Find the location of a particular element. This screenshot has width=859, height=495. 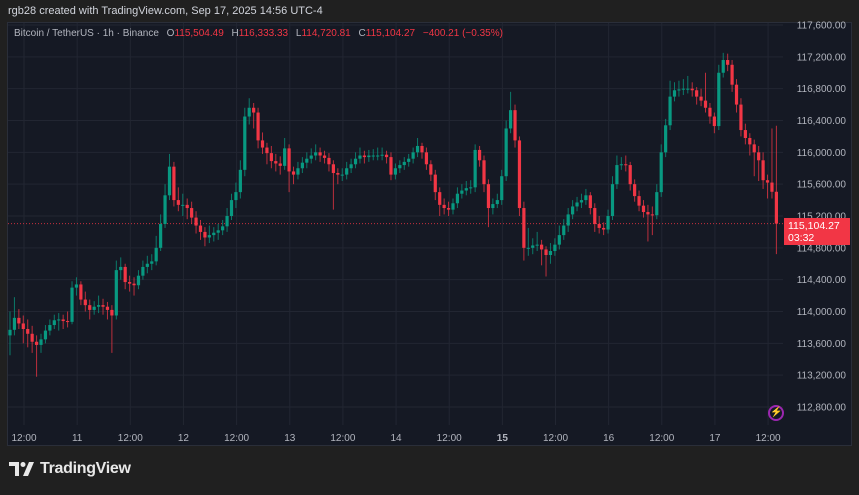

price-tick-label: 116,800.00 is located at coordinates (822, 89).